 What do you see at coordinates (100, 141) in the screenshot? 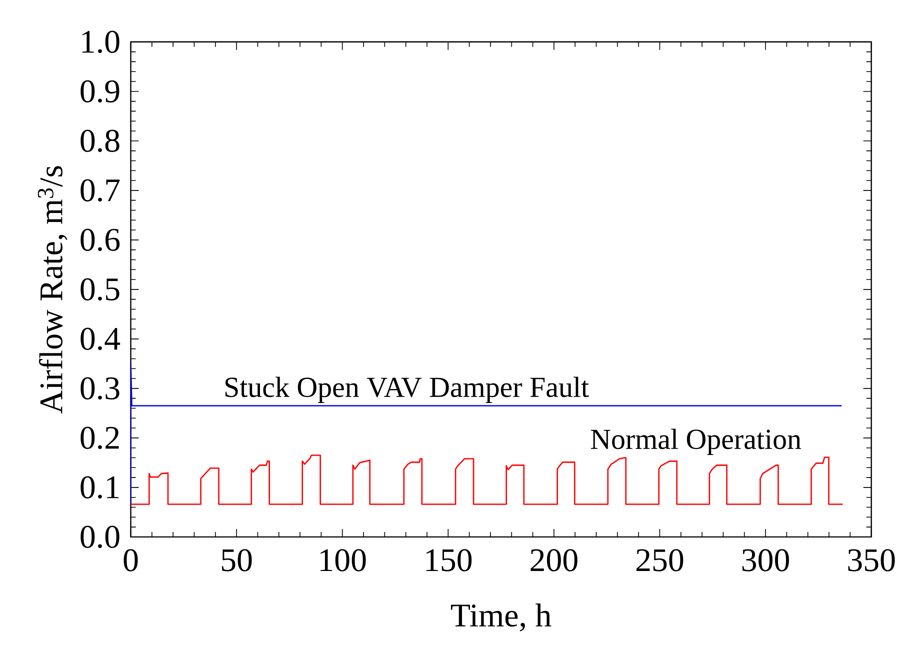
I see `y-tick-label: 0.8` at bounding box center [100, 141].